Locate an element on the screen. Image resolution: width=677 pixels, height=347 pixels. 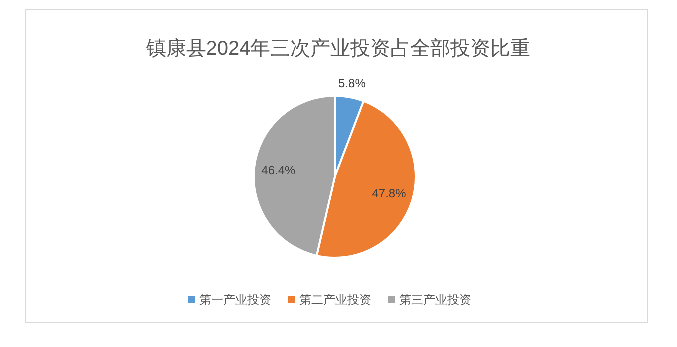
data-label: 5.8% is located at coordinates (352, 83).